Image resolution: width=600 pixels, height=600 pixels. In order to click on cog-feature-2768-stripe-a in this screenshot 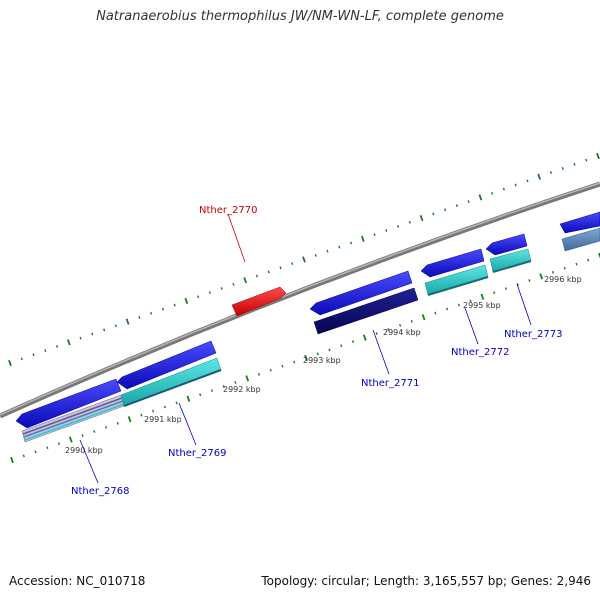, I will do `click(72, 416)`.